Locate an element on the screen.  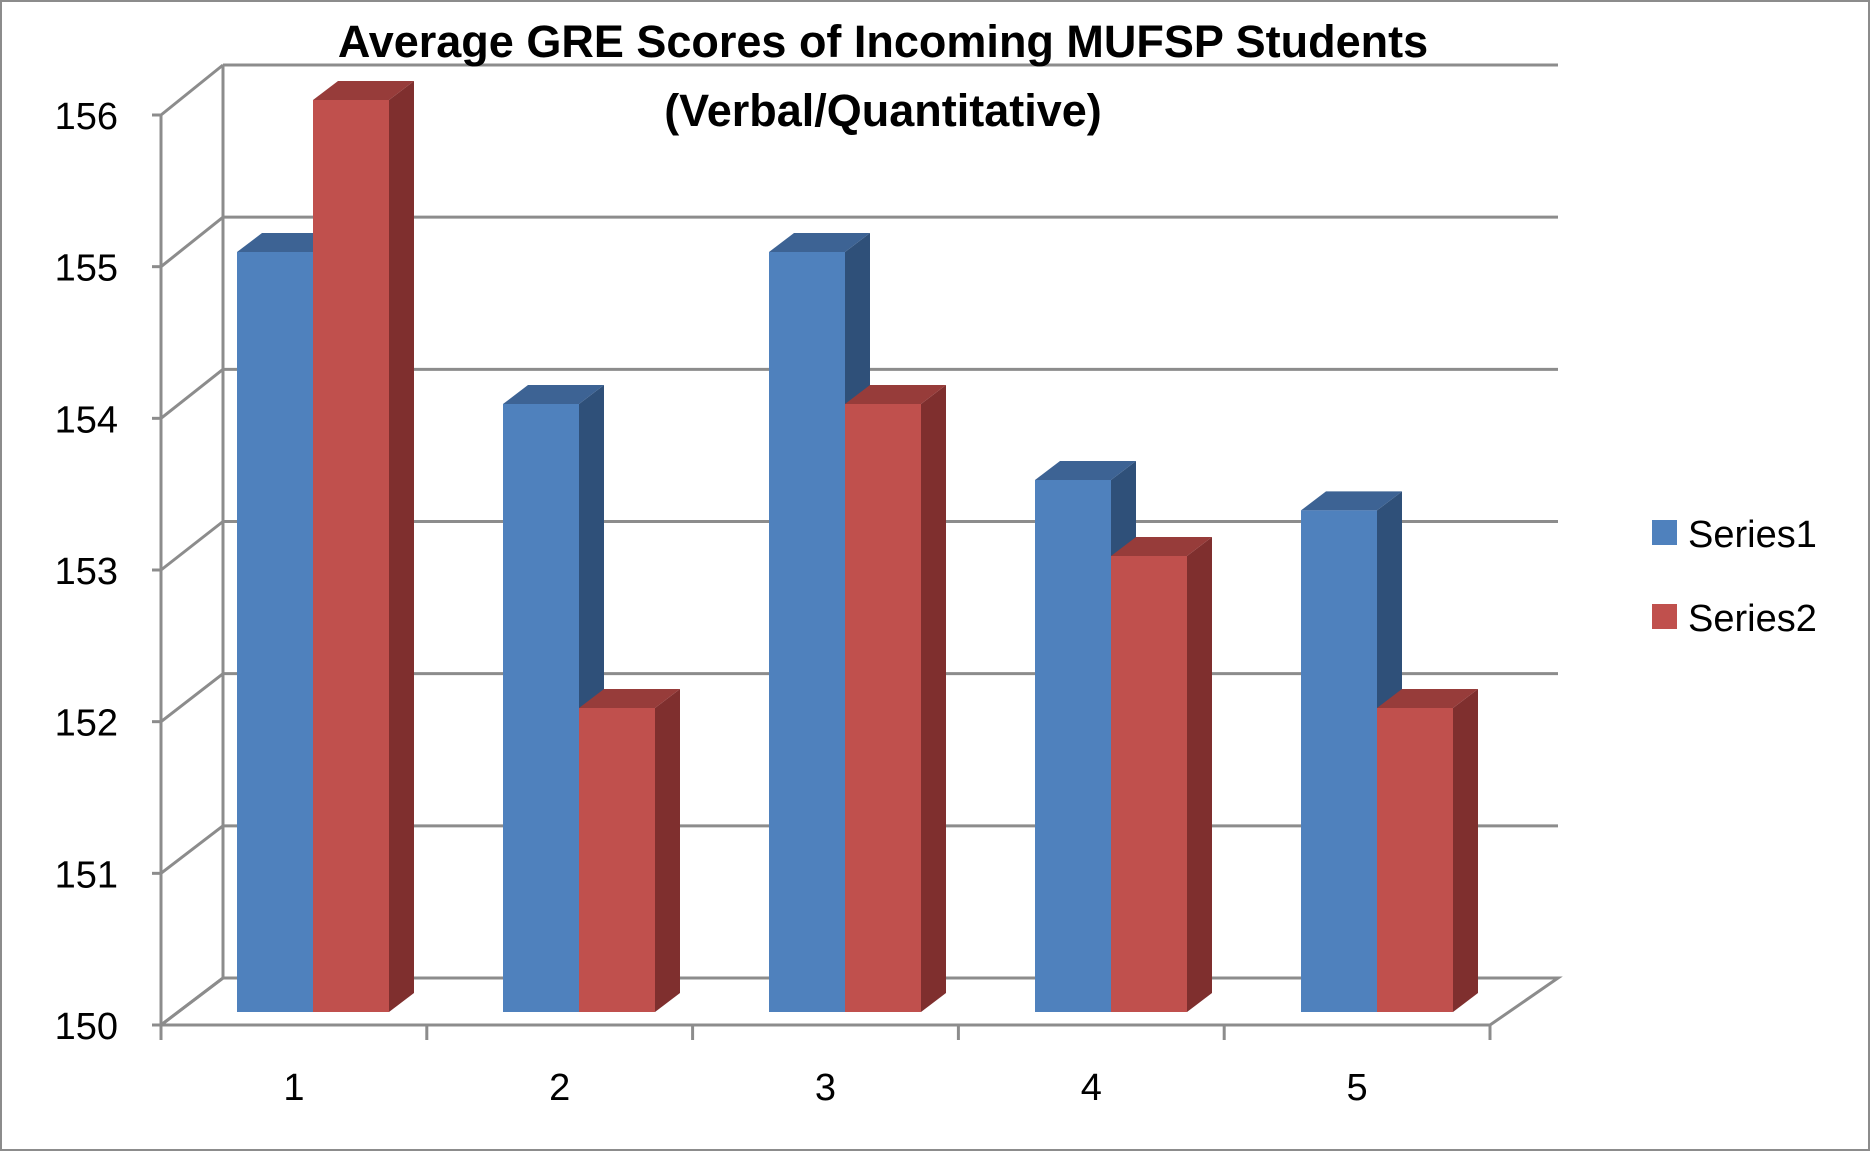
legend-label-series1: Series1 is located at coordinates (1752, 535).